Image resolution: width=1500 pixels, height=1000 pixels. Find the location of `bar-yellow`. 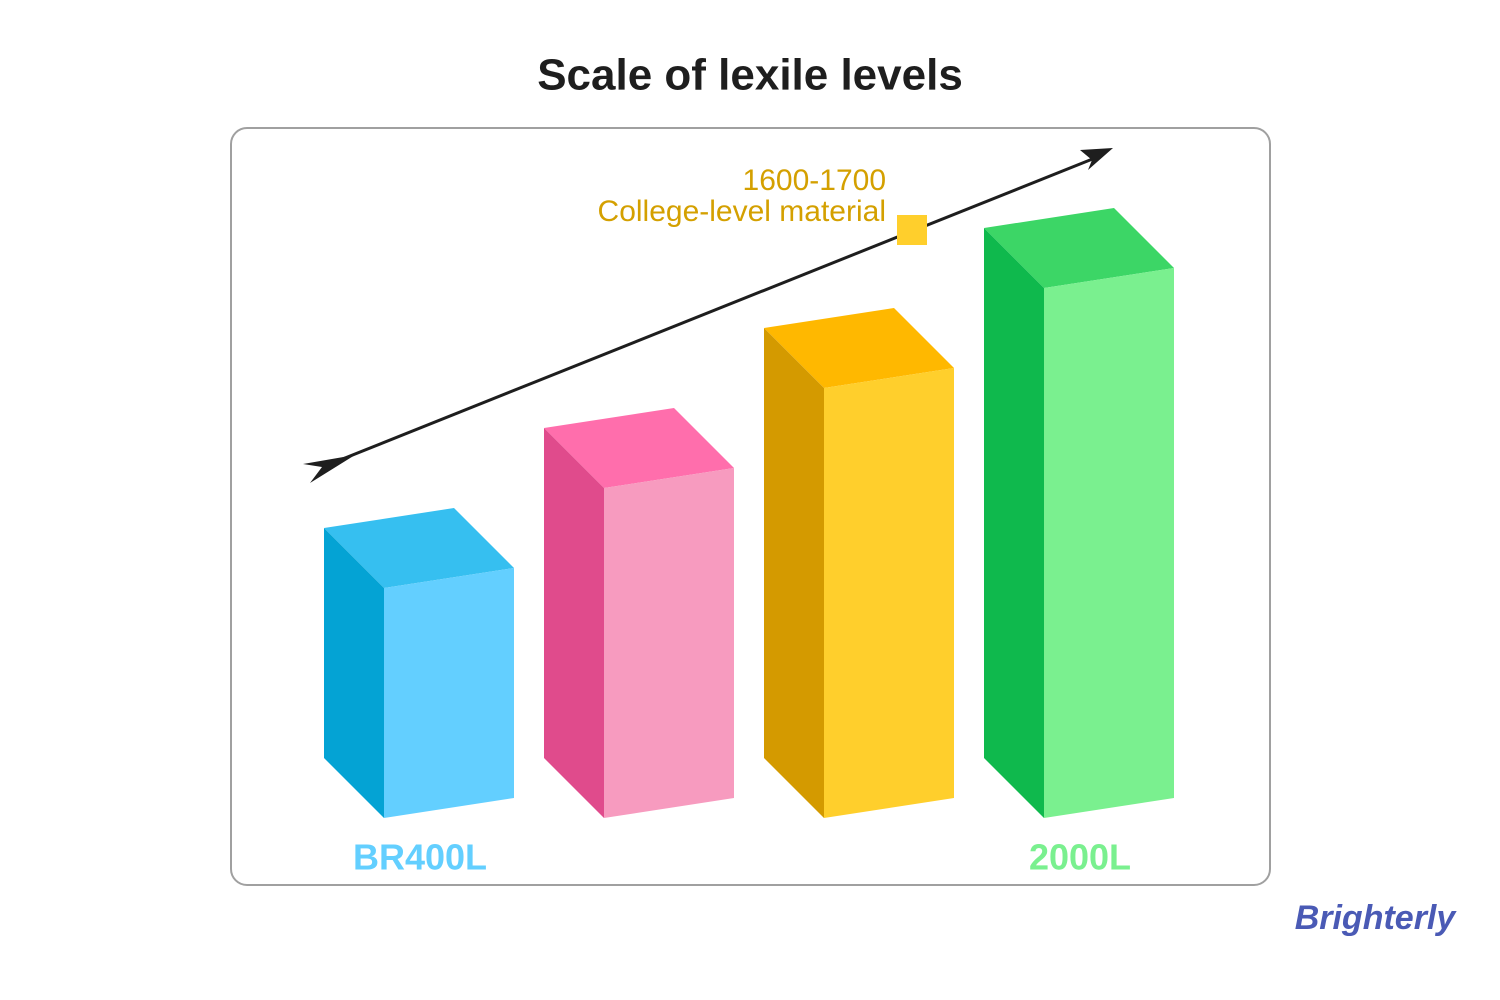

bar-yellow is located at coordinates (859, 563).